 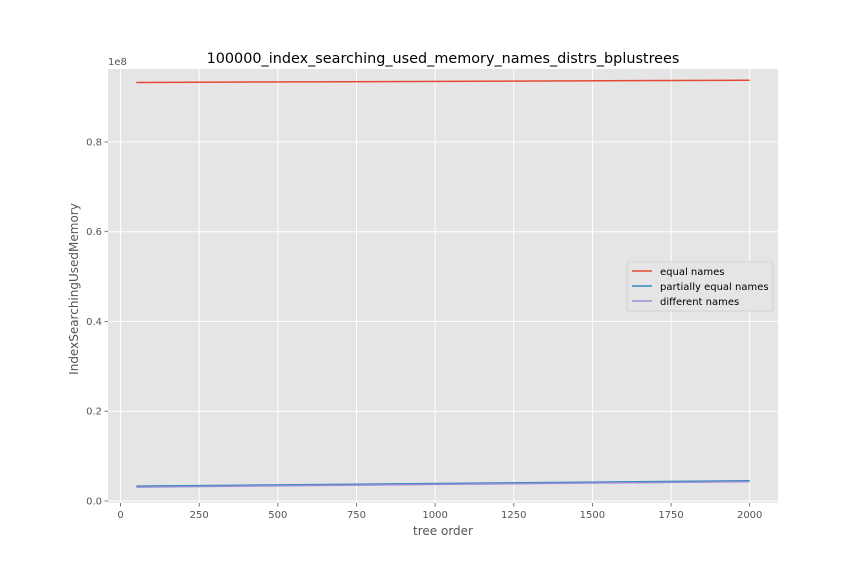 What do you see at coordinates (94, 142) in the screenshot?
I see `y-tick-label: 0.8` at bounding box center [94, 142].